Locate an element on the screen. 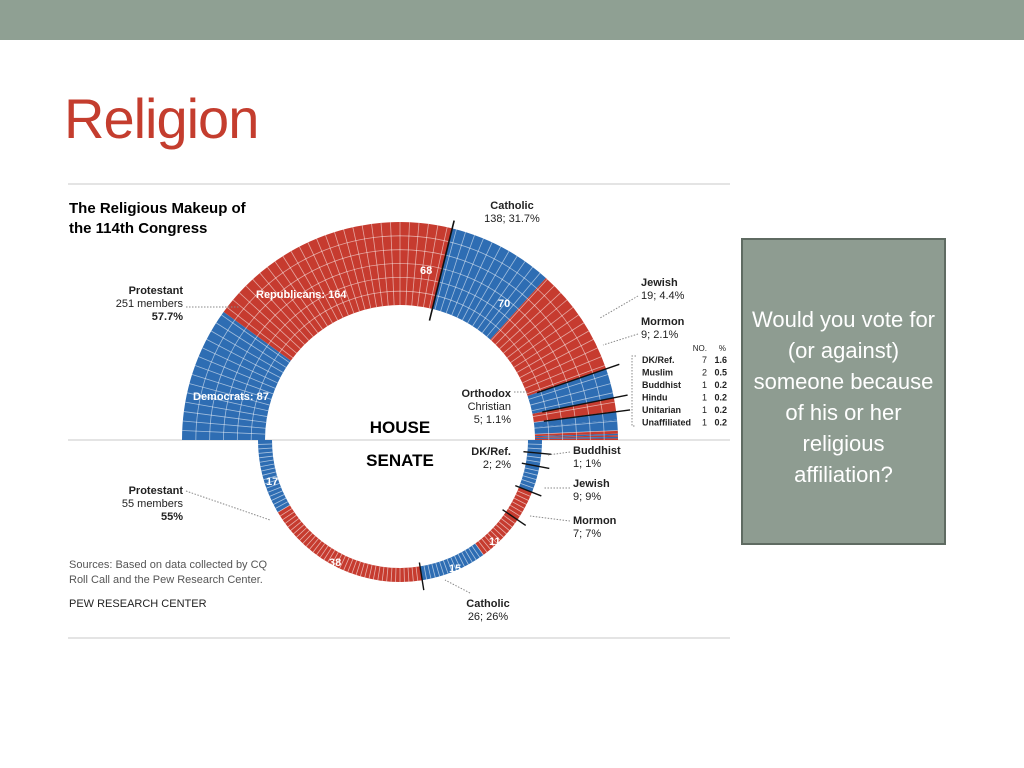  senate-catholic-democrats is located at coordinates (452, 562).